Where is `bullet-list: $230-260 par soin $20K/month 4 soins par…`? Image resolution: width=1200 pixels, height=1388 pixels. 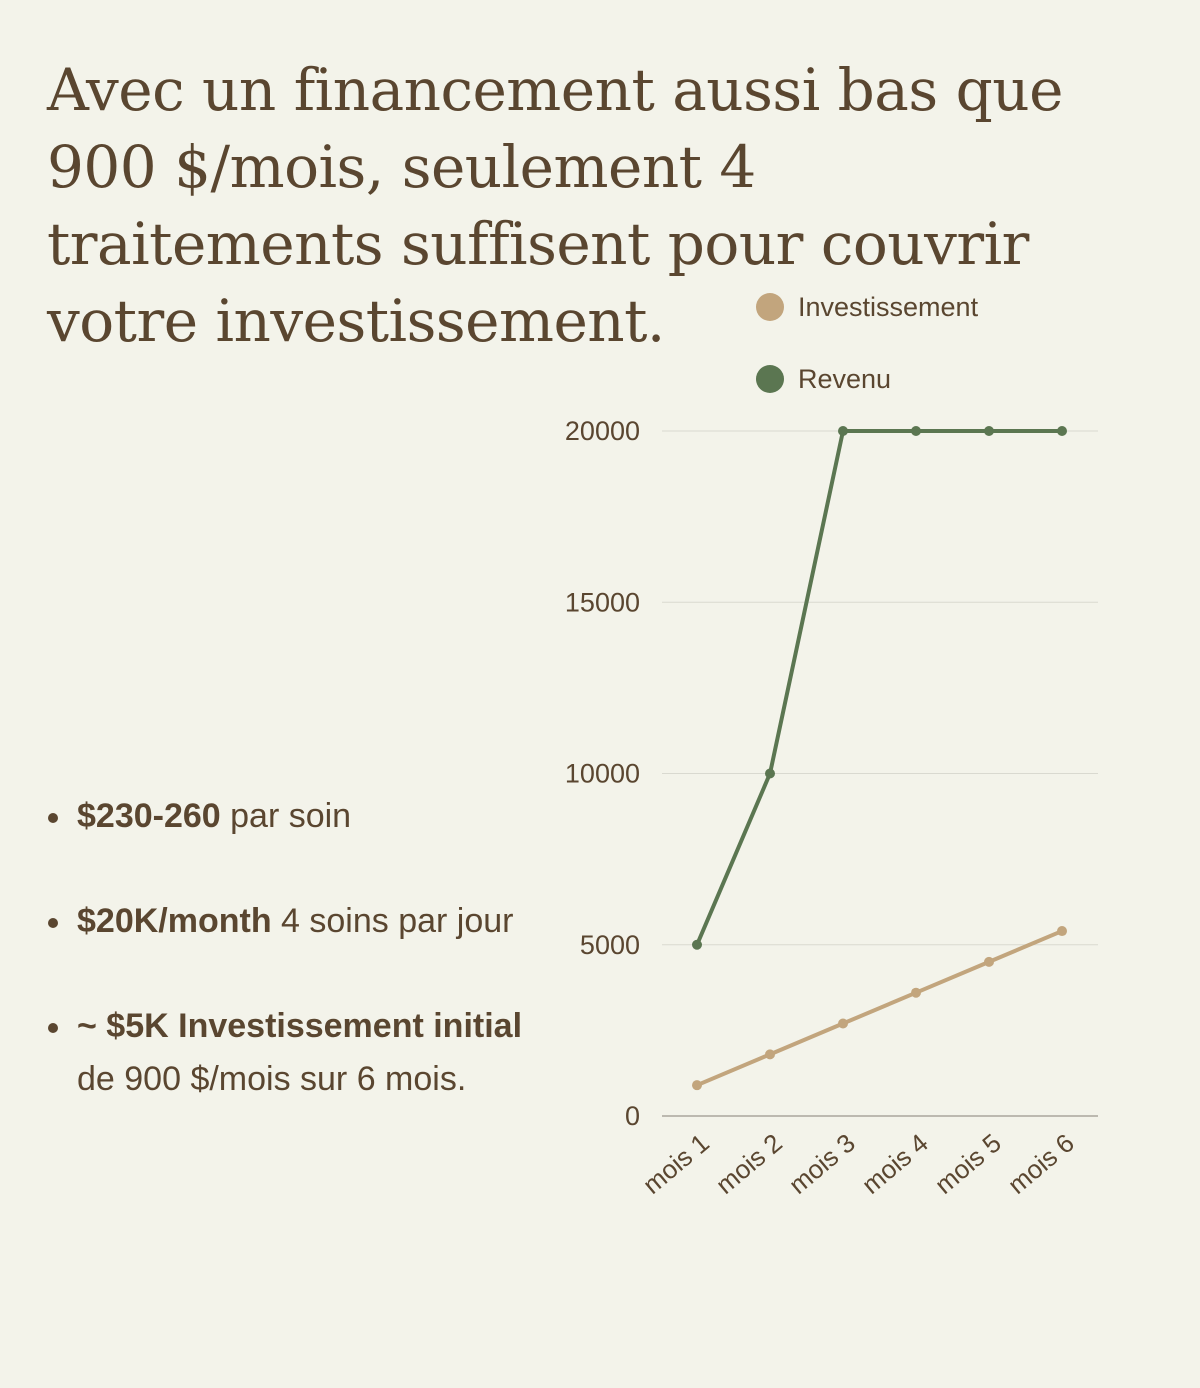 bullet-list: $230-260 par soin $20K/month 4 soins par… is located at coordinates (284, 948).